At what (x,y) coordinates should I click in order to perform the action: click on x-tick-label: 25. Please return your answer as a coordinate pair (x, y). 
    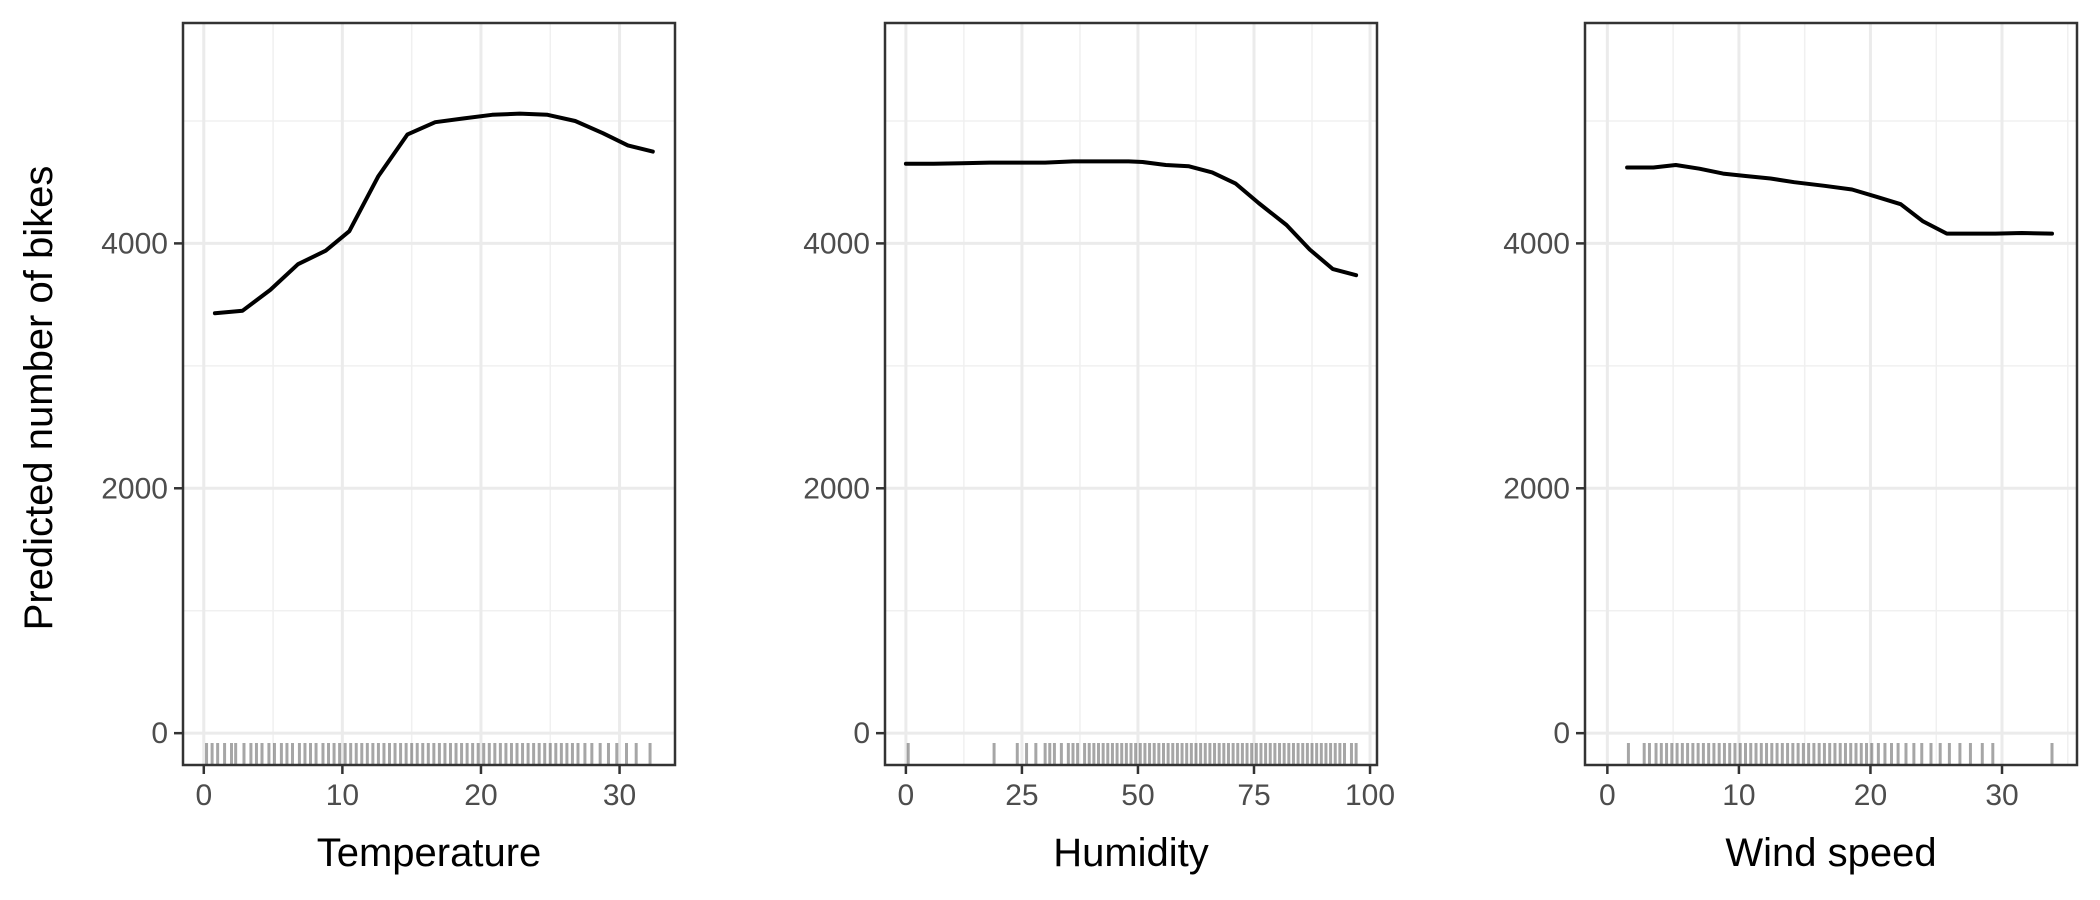
    Looking at the image, I should click on (1021, 795).